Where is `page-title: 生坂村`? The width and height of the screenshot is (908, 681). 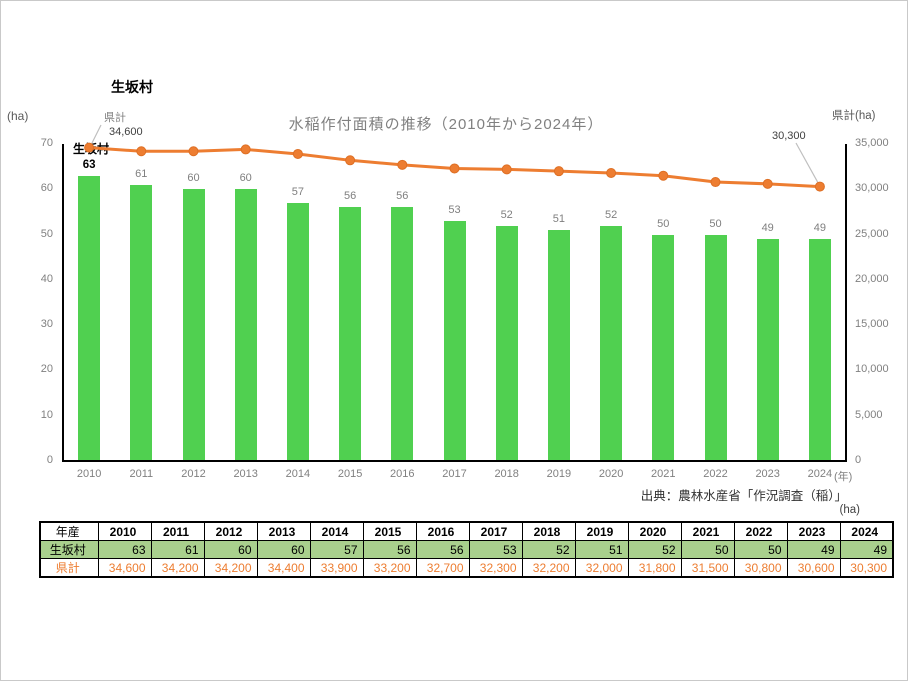
page-title: 生坂村 is located at coordinates (132, 87).